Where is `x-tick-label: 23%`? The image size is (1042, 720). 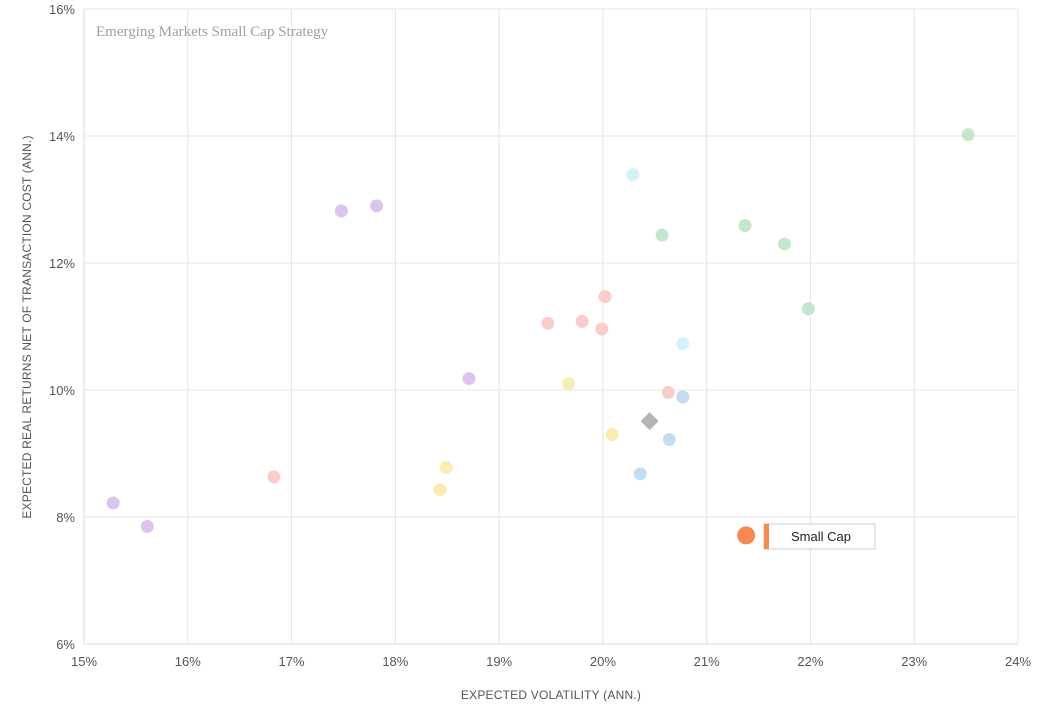
x-tick-label: 23% is located at coordinates (914, 661).